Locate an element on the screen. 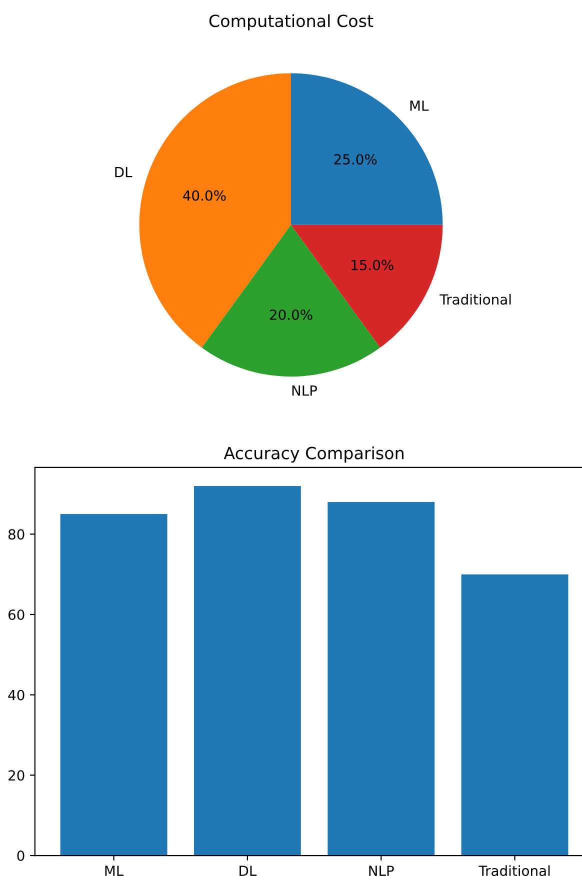 This screenshot has width=582, height=882. data-label: 15.0% is located at coordinates (373, 265).